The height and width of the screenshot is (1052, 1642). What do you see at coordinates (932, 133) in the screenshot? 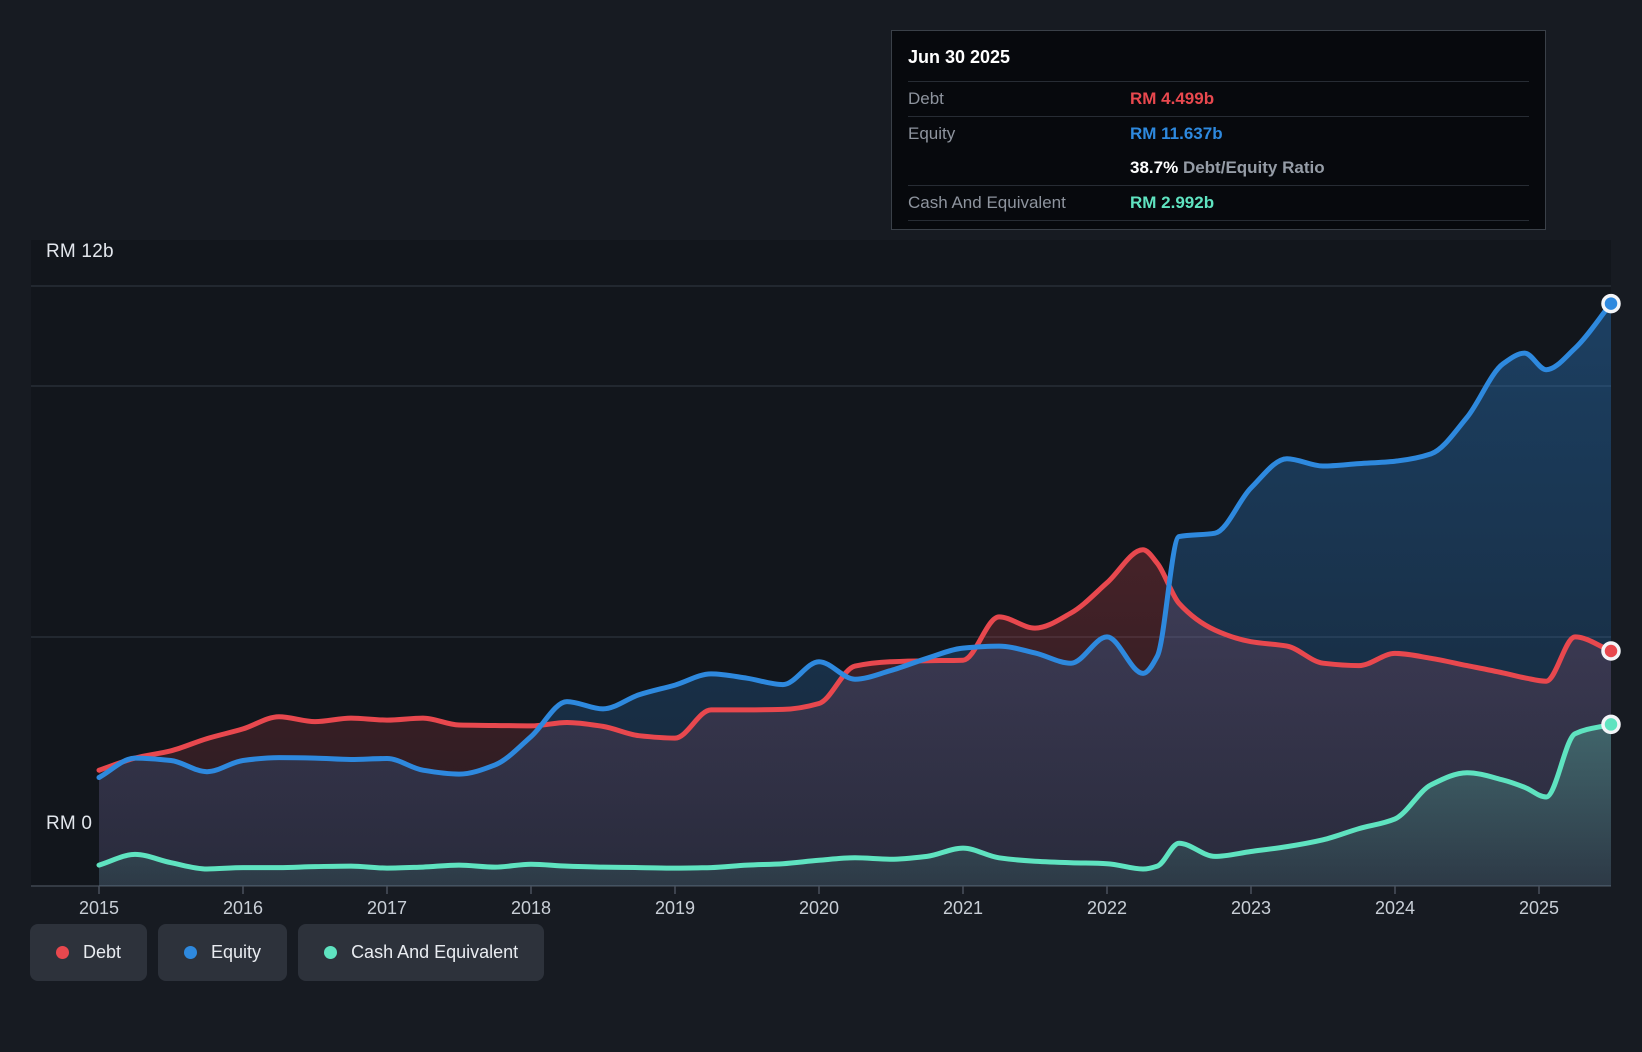
I see `tooltip-equity-label: Equity` at bounding box center [932, 133].